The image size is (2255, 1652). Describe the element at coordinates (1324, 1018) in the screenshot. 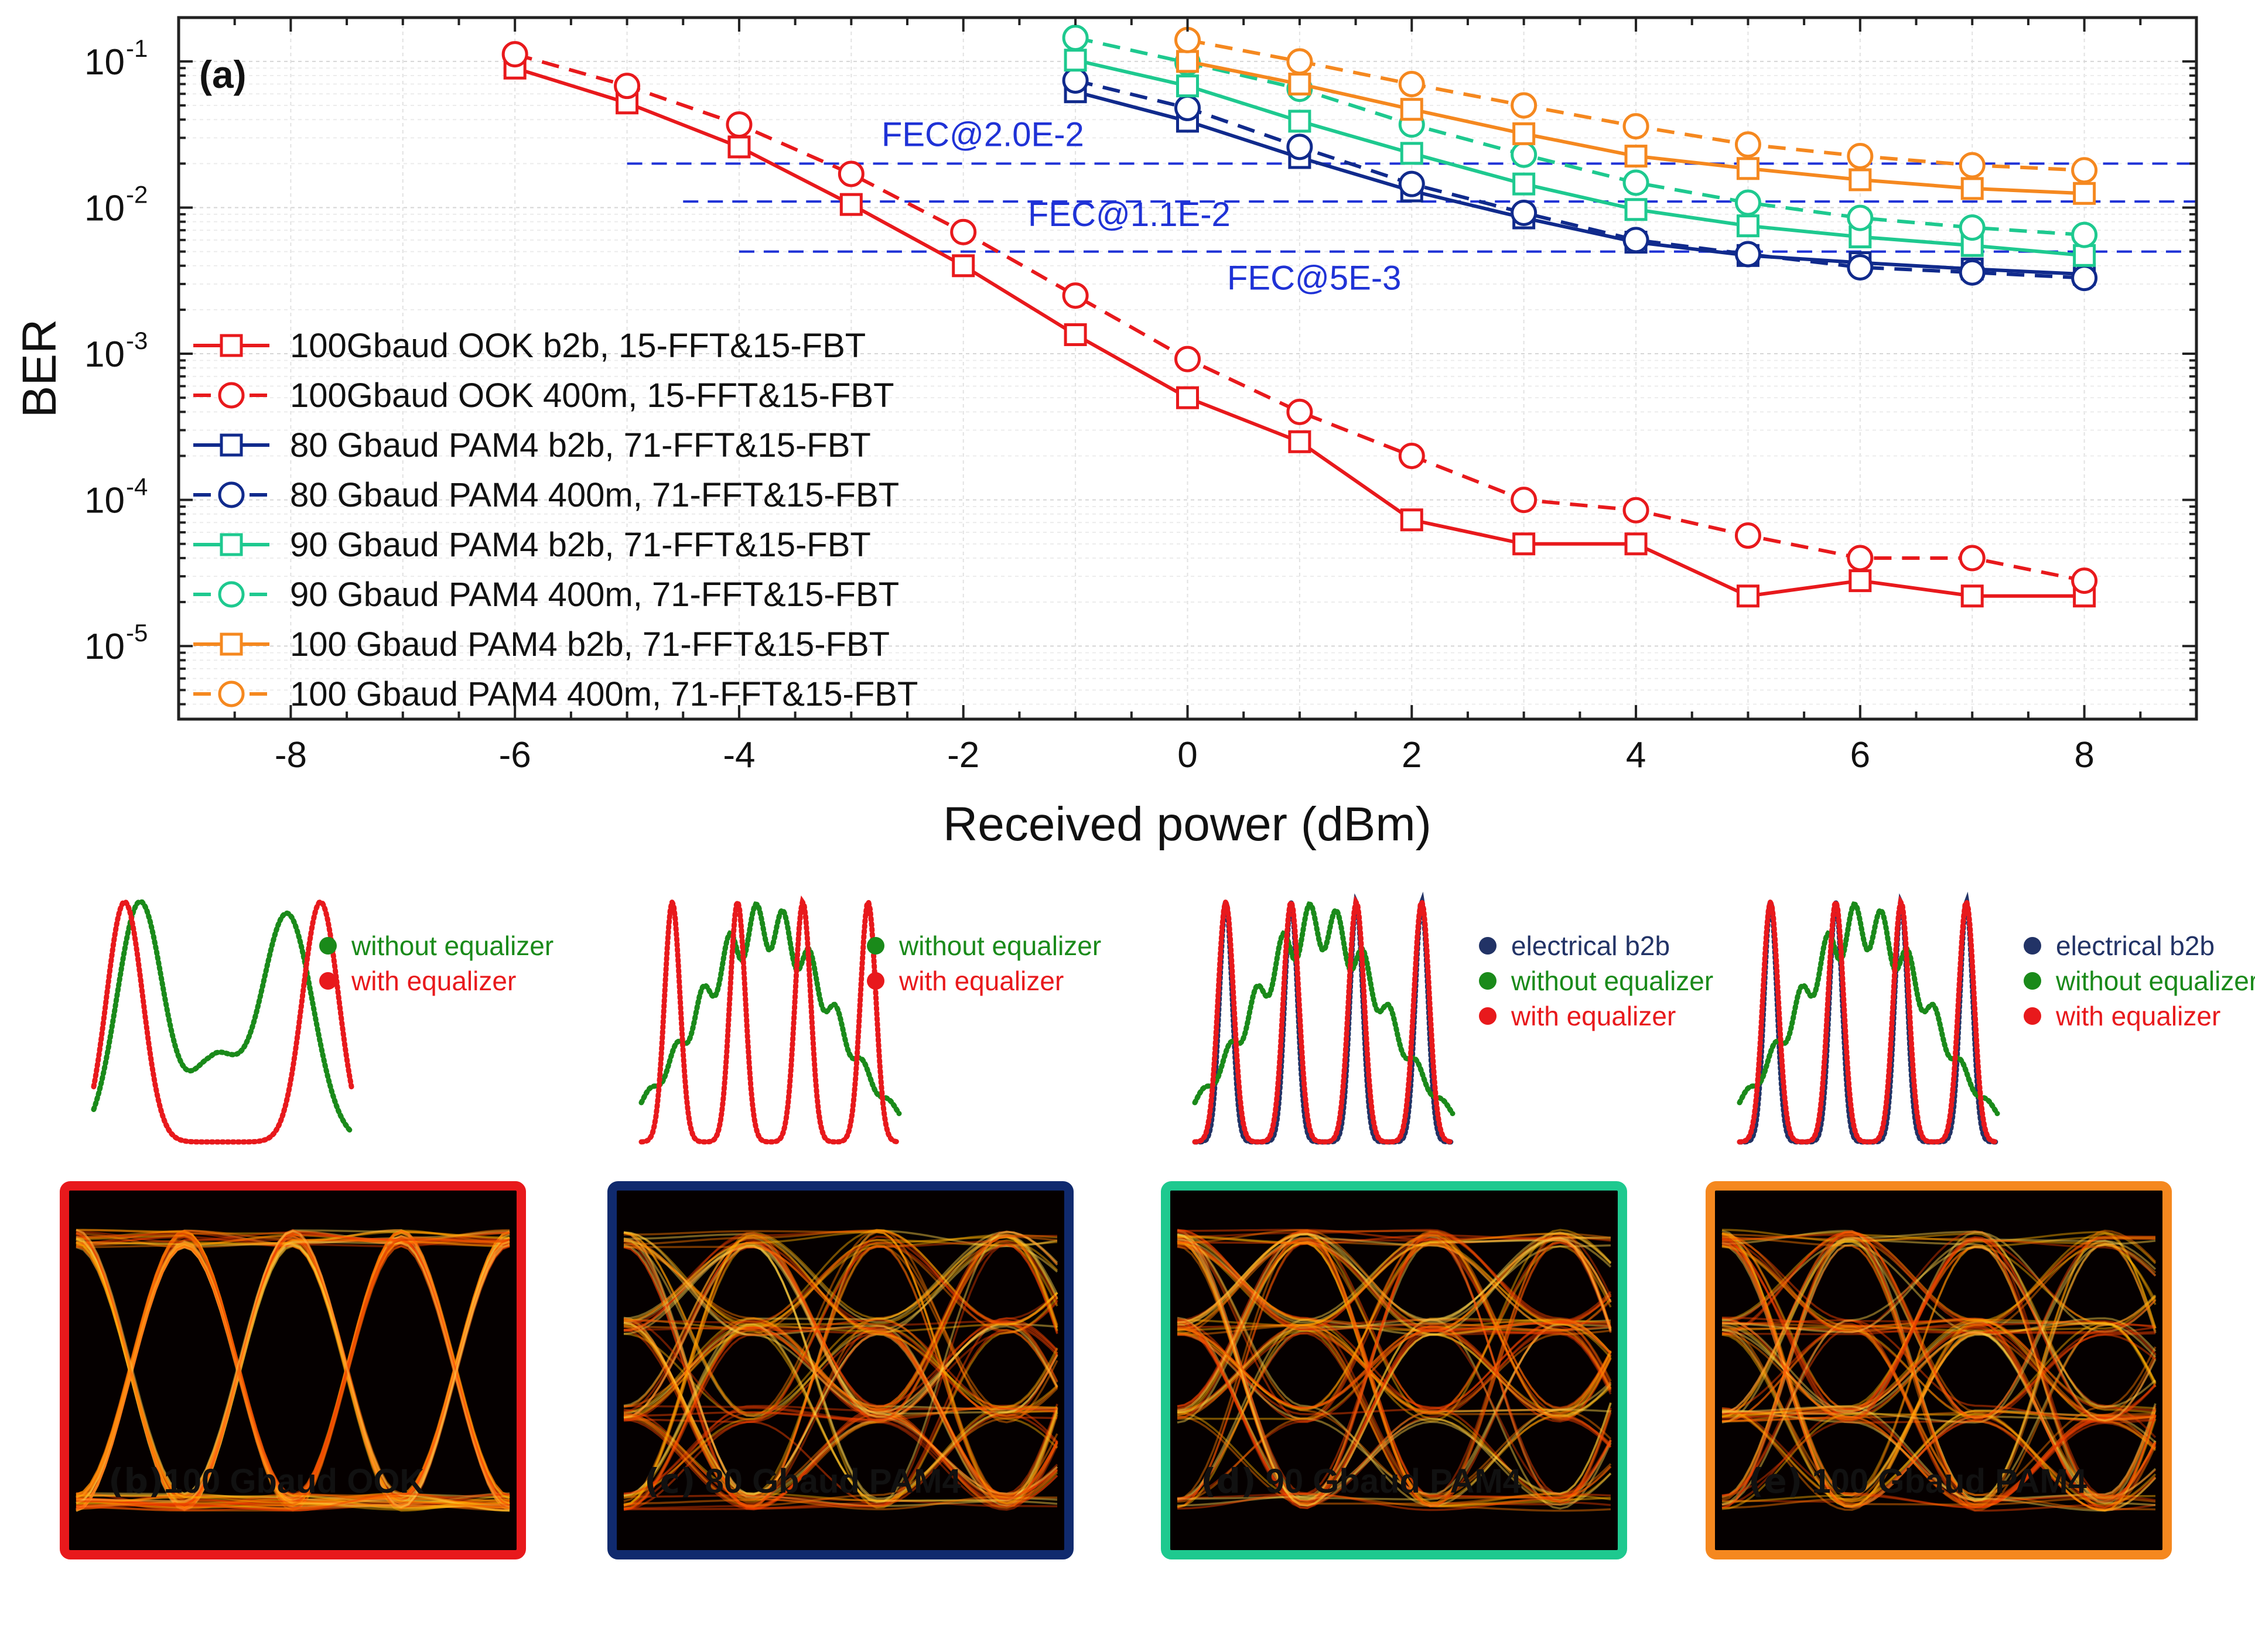

I see `histogram-d` at that location.